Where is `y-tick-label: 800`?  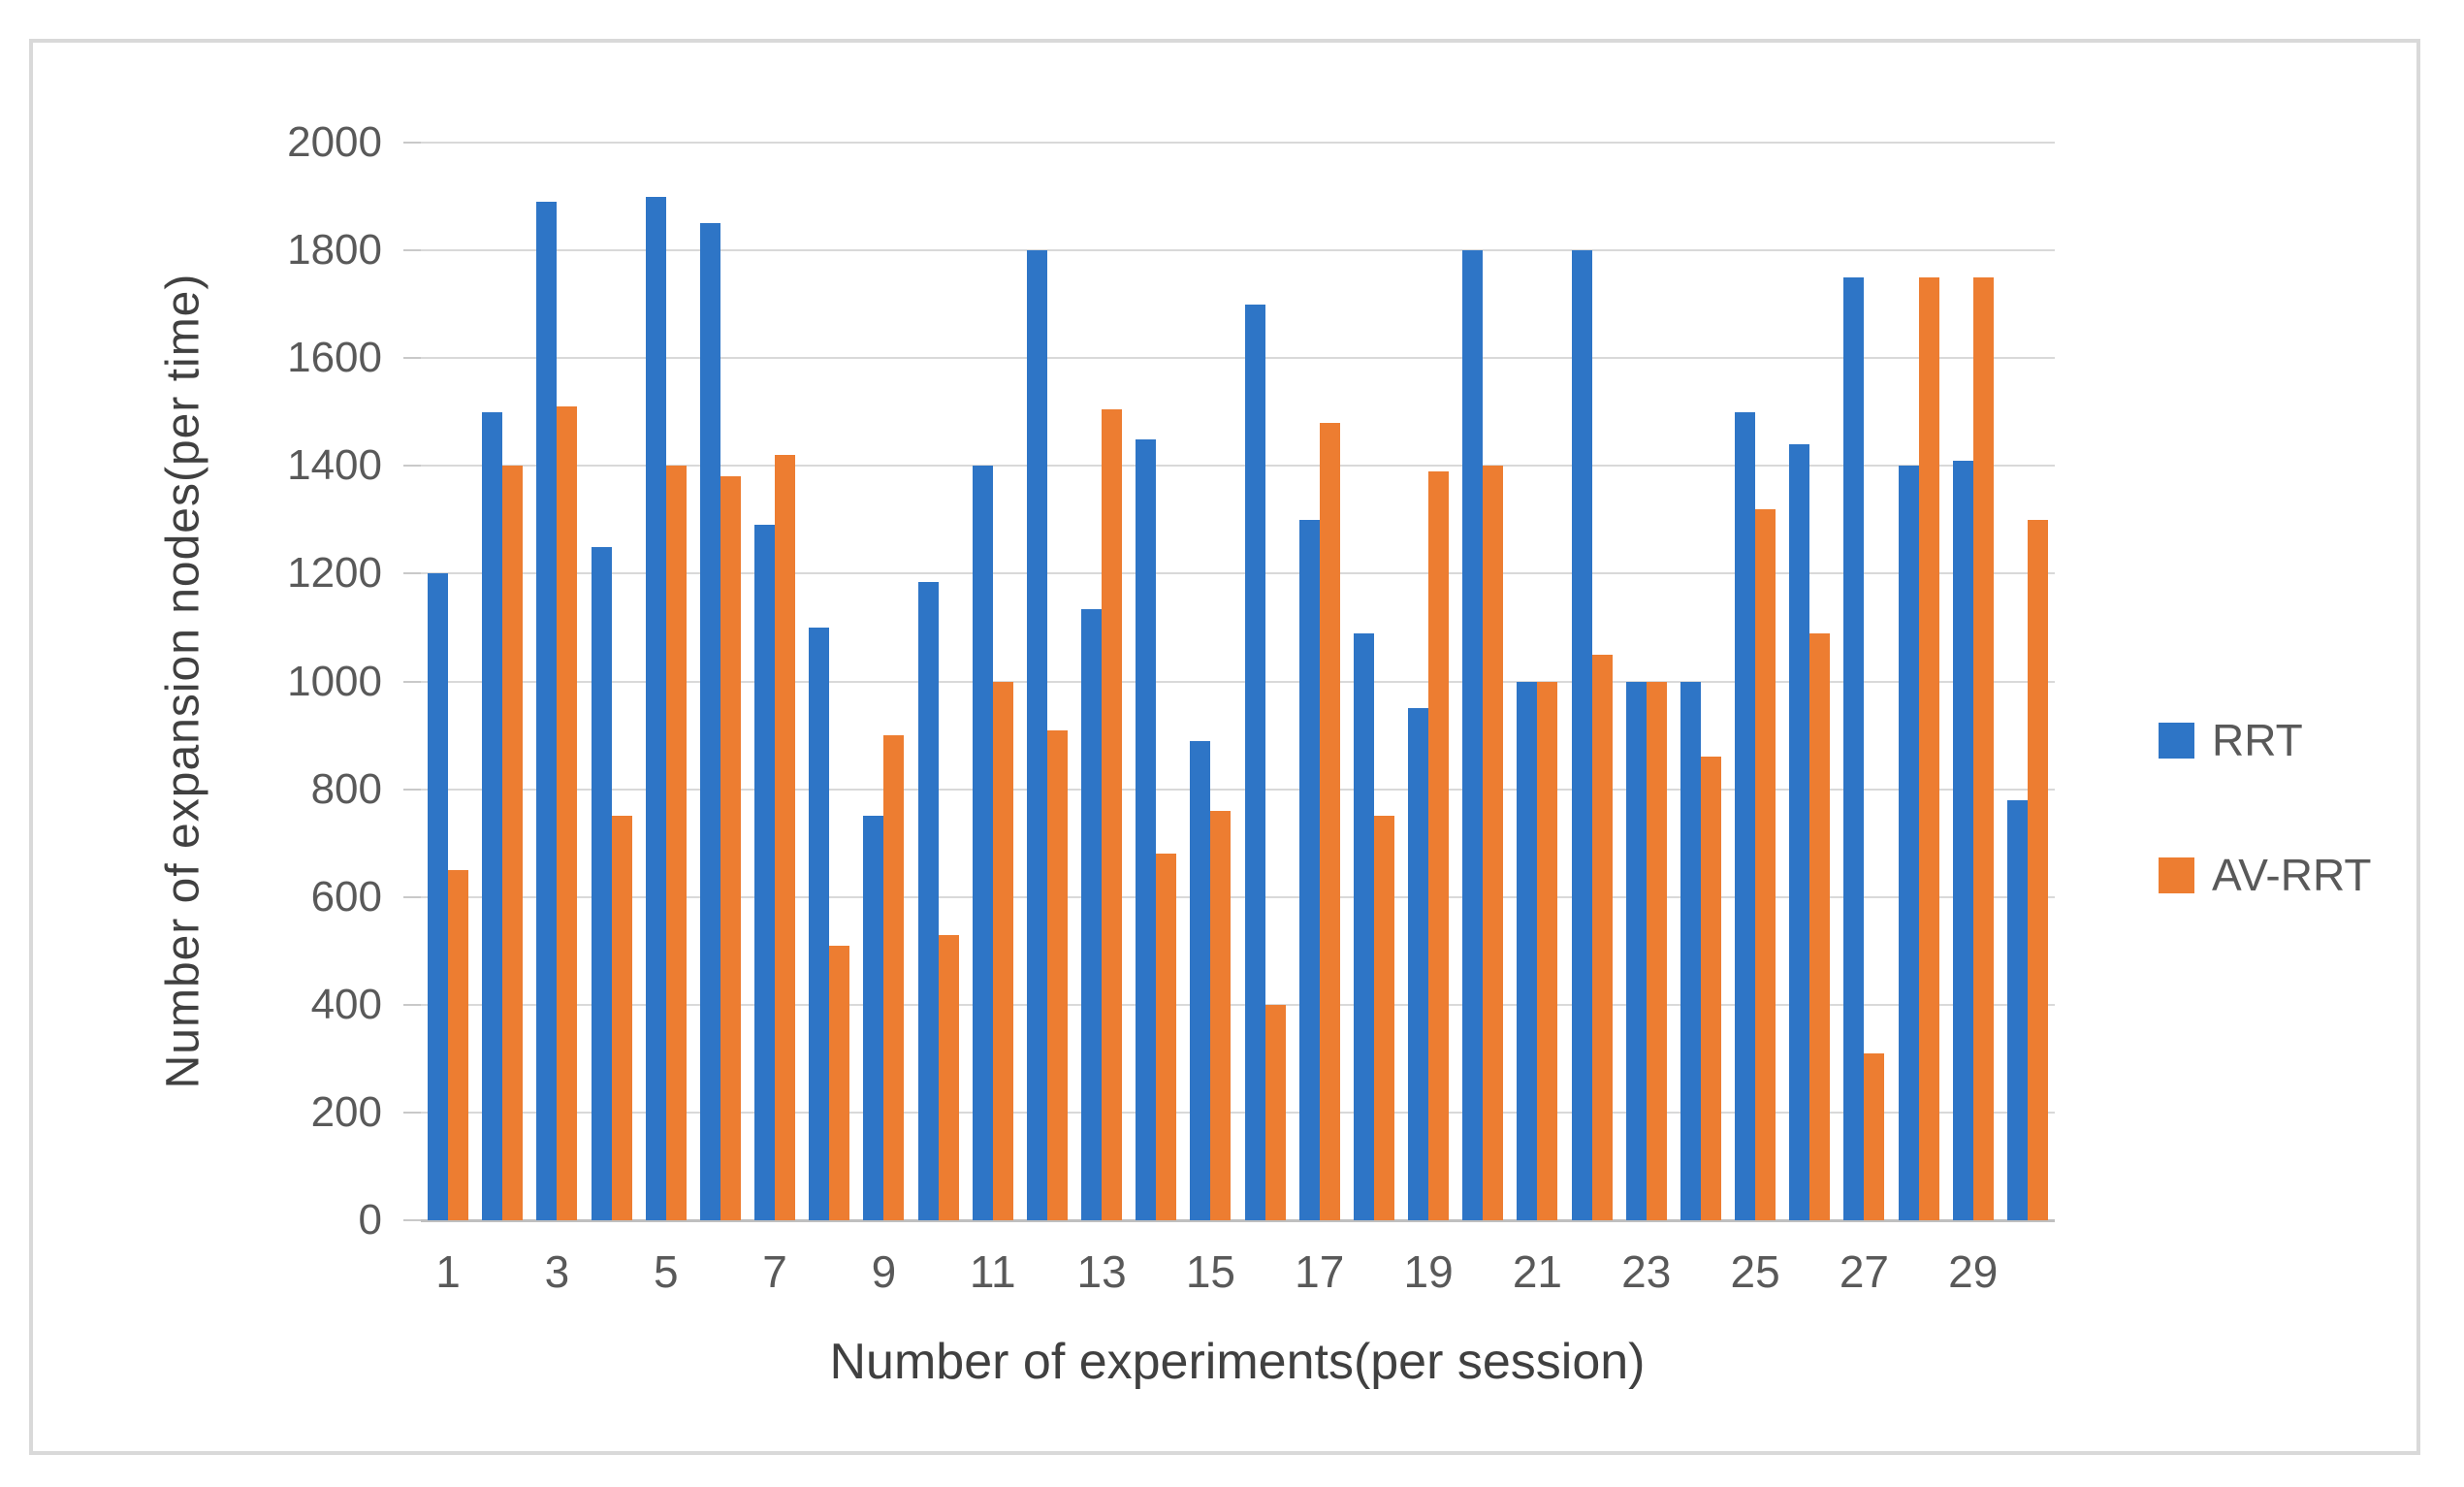
y-tick-label: 800 is located at coordinates (346, 788).